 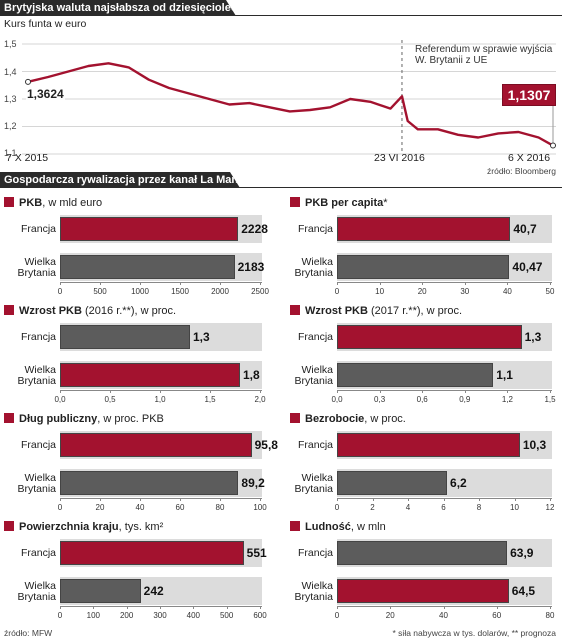 I want to click on data-label: 95,8, so click(x=266, y=445).